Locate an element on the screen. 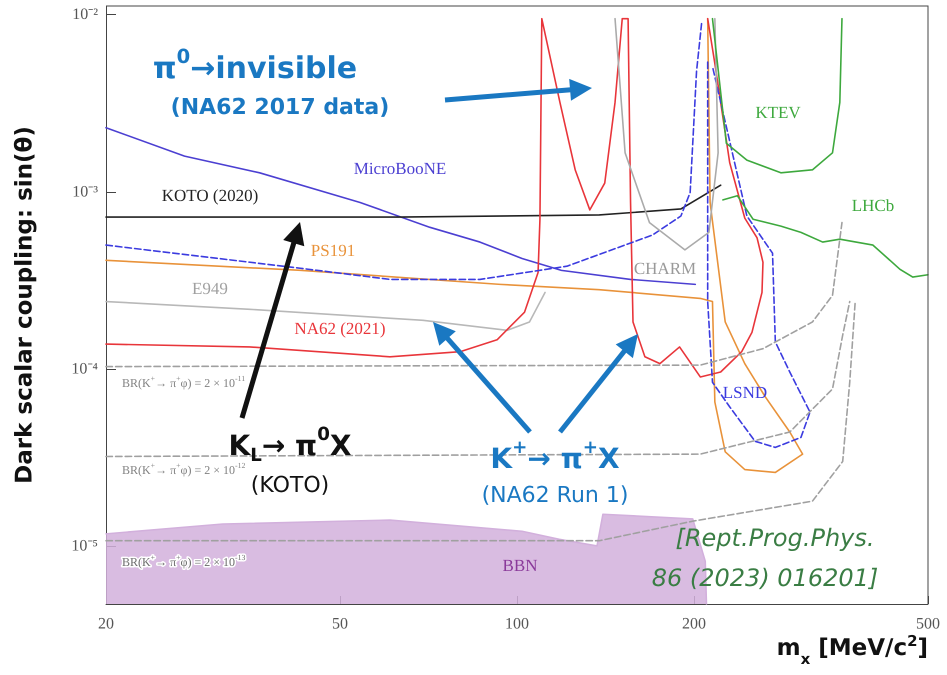 The height and width of the screenshot is (675, 947). annotation: KTEV is located at coordinates (778, 112).